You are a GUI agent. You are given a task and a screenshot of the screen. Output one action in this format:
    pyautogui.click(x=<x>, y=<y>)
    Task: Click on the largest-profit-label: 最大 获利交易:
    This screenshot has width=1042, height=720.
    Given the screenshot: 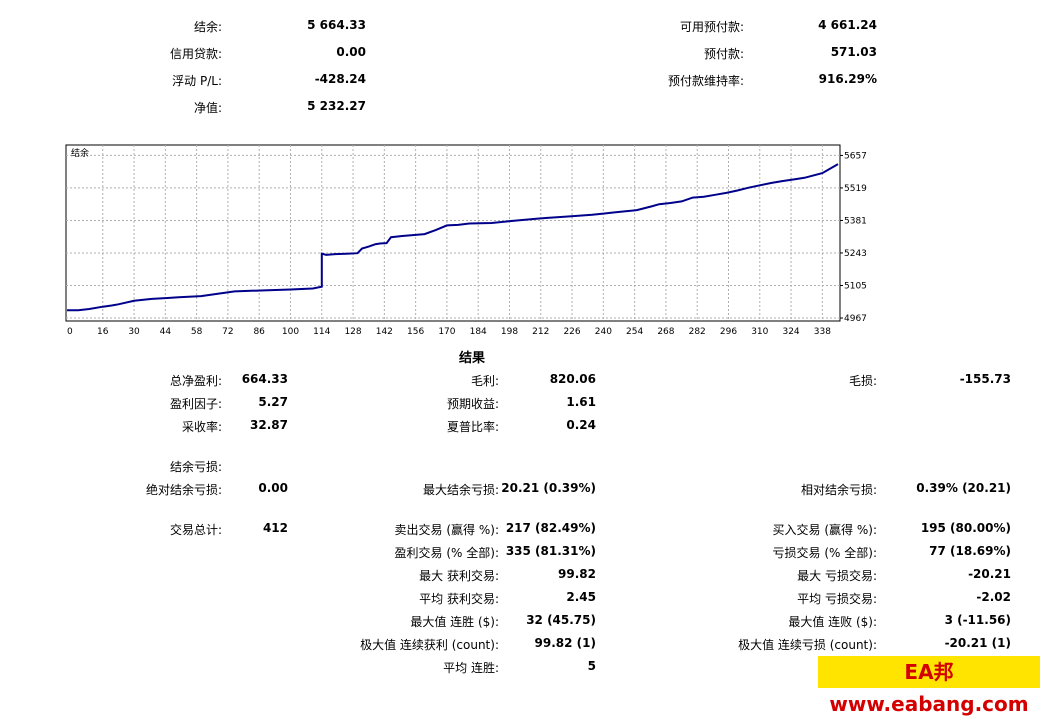 What is the action you would take?
    pyautogui.click(x=459, y=576)
    